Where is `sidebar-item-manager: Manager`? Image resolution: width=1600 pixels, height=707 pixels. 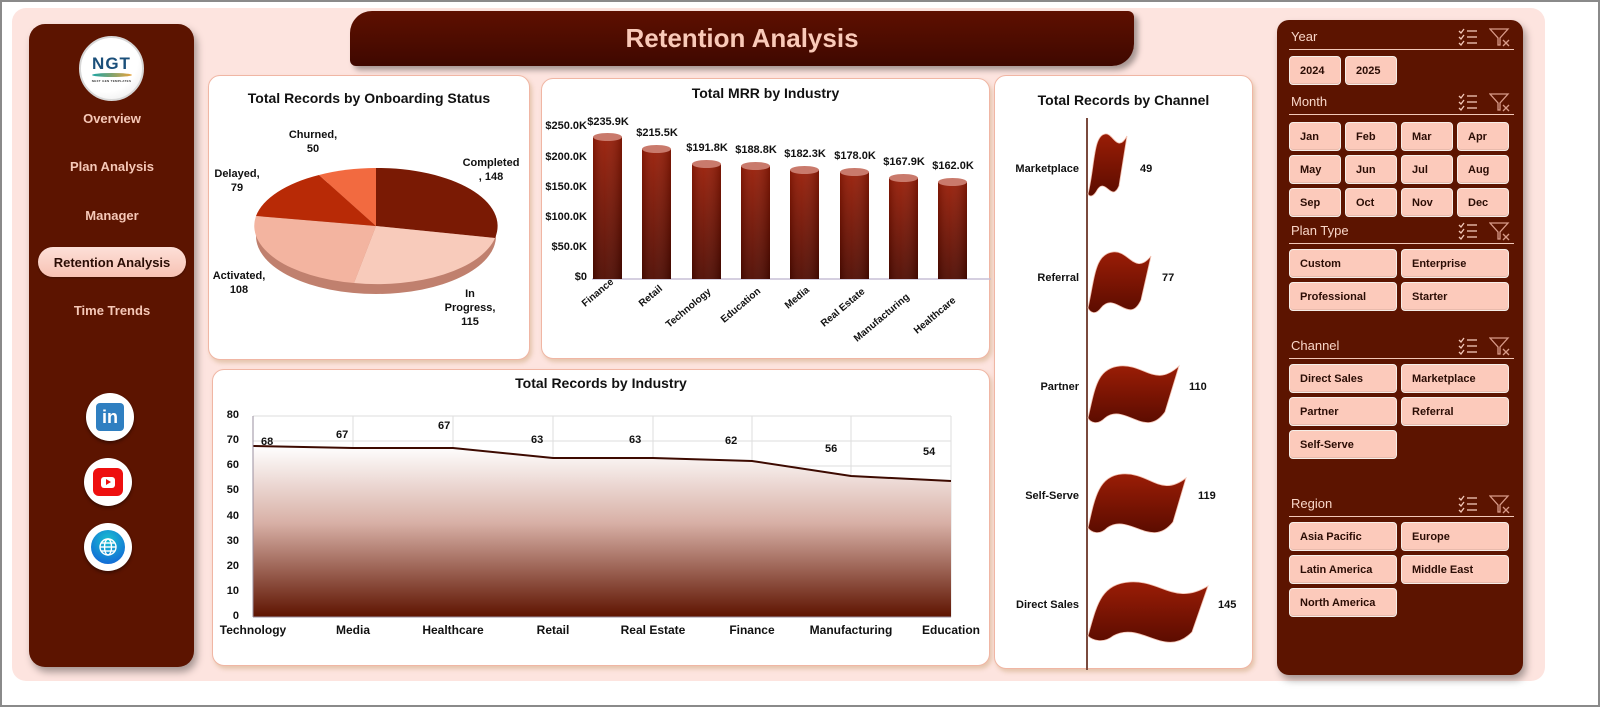 sidebar-item-manager: Manager is located at coordinates (112, 215).